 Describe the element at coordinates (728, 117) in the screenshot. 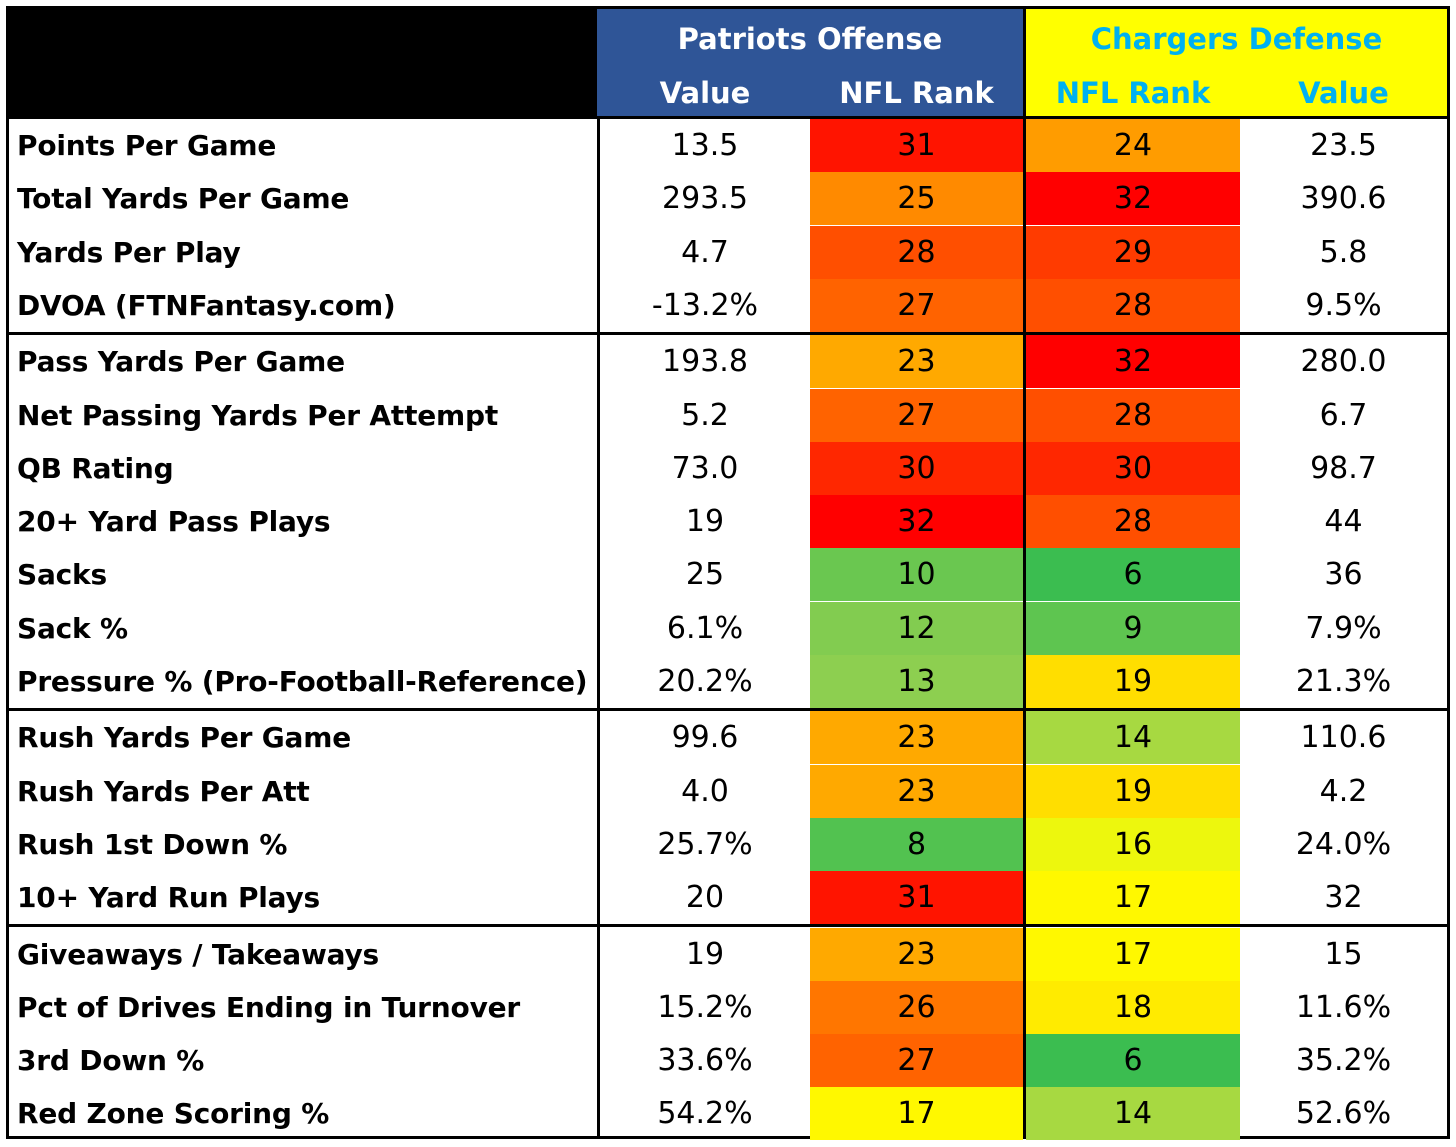

I see `header-divider` at that location.